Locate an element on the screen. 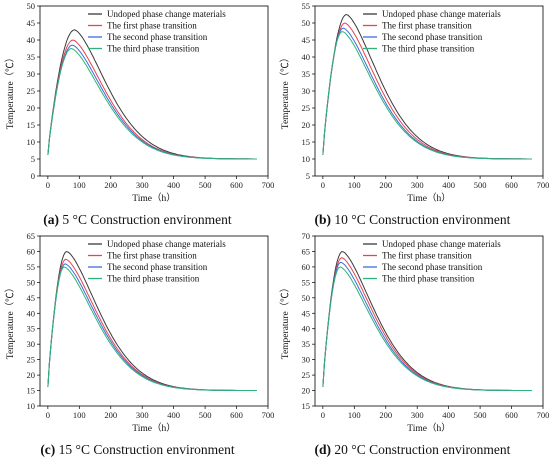  chart-caption: (b) 10 °C Construction environment is located at coordinates (412, 220).